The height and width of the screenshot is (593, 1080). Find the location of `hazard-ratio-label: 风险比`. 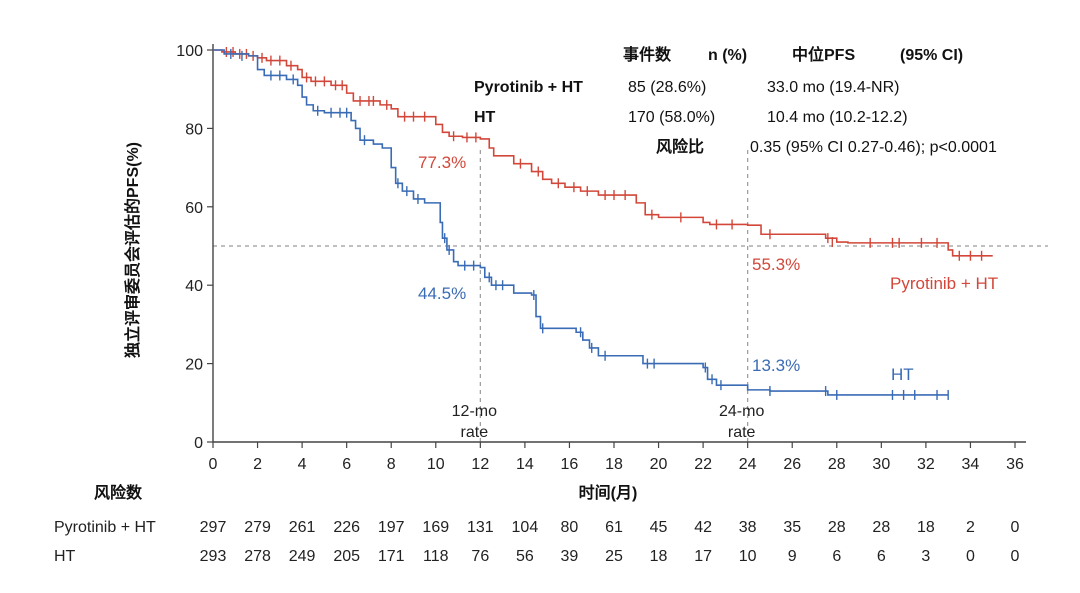

hazard-ratio-label: 风险比 is located at coordinates (680, 146).